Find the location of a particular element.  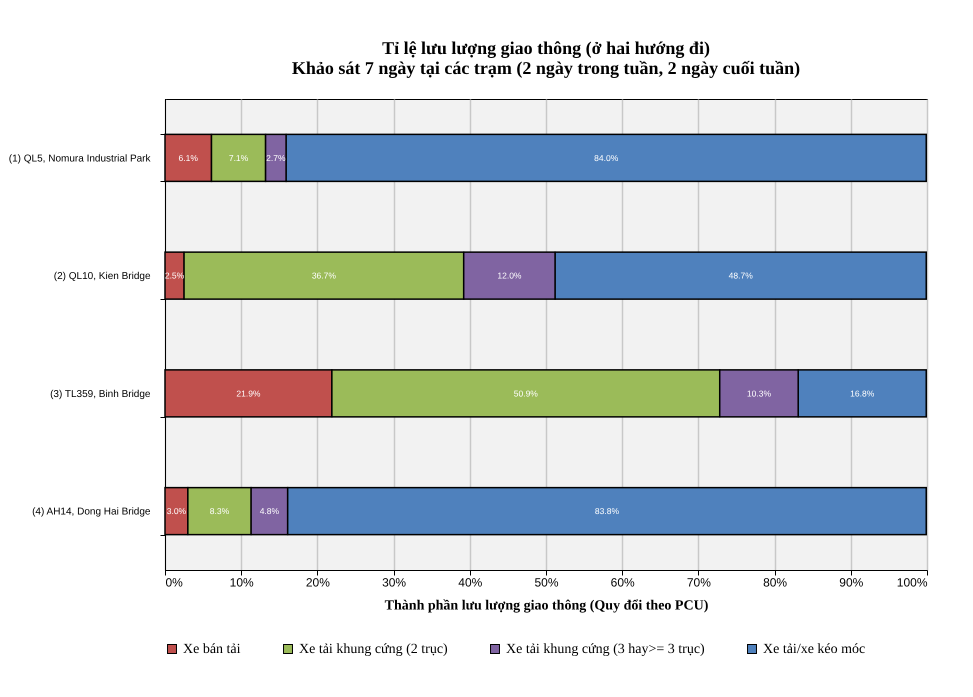

x-tick-label: 100% is located at coordinates (912, 583).